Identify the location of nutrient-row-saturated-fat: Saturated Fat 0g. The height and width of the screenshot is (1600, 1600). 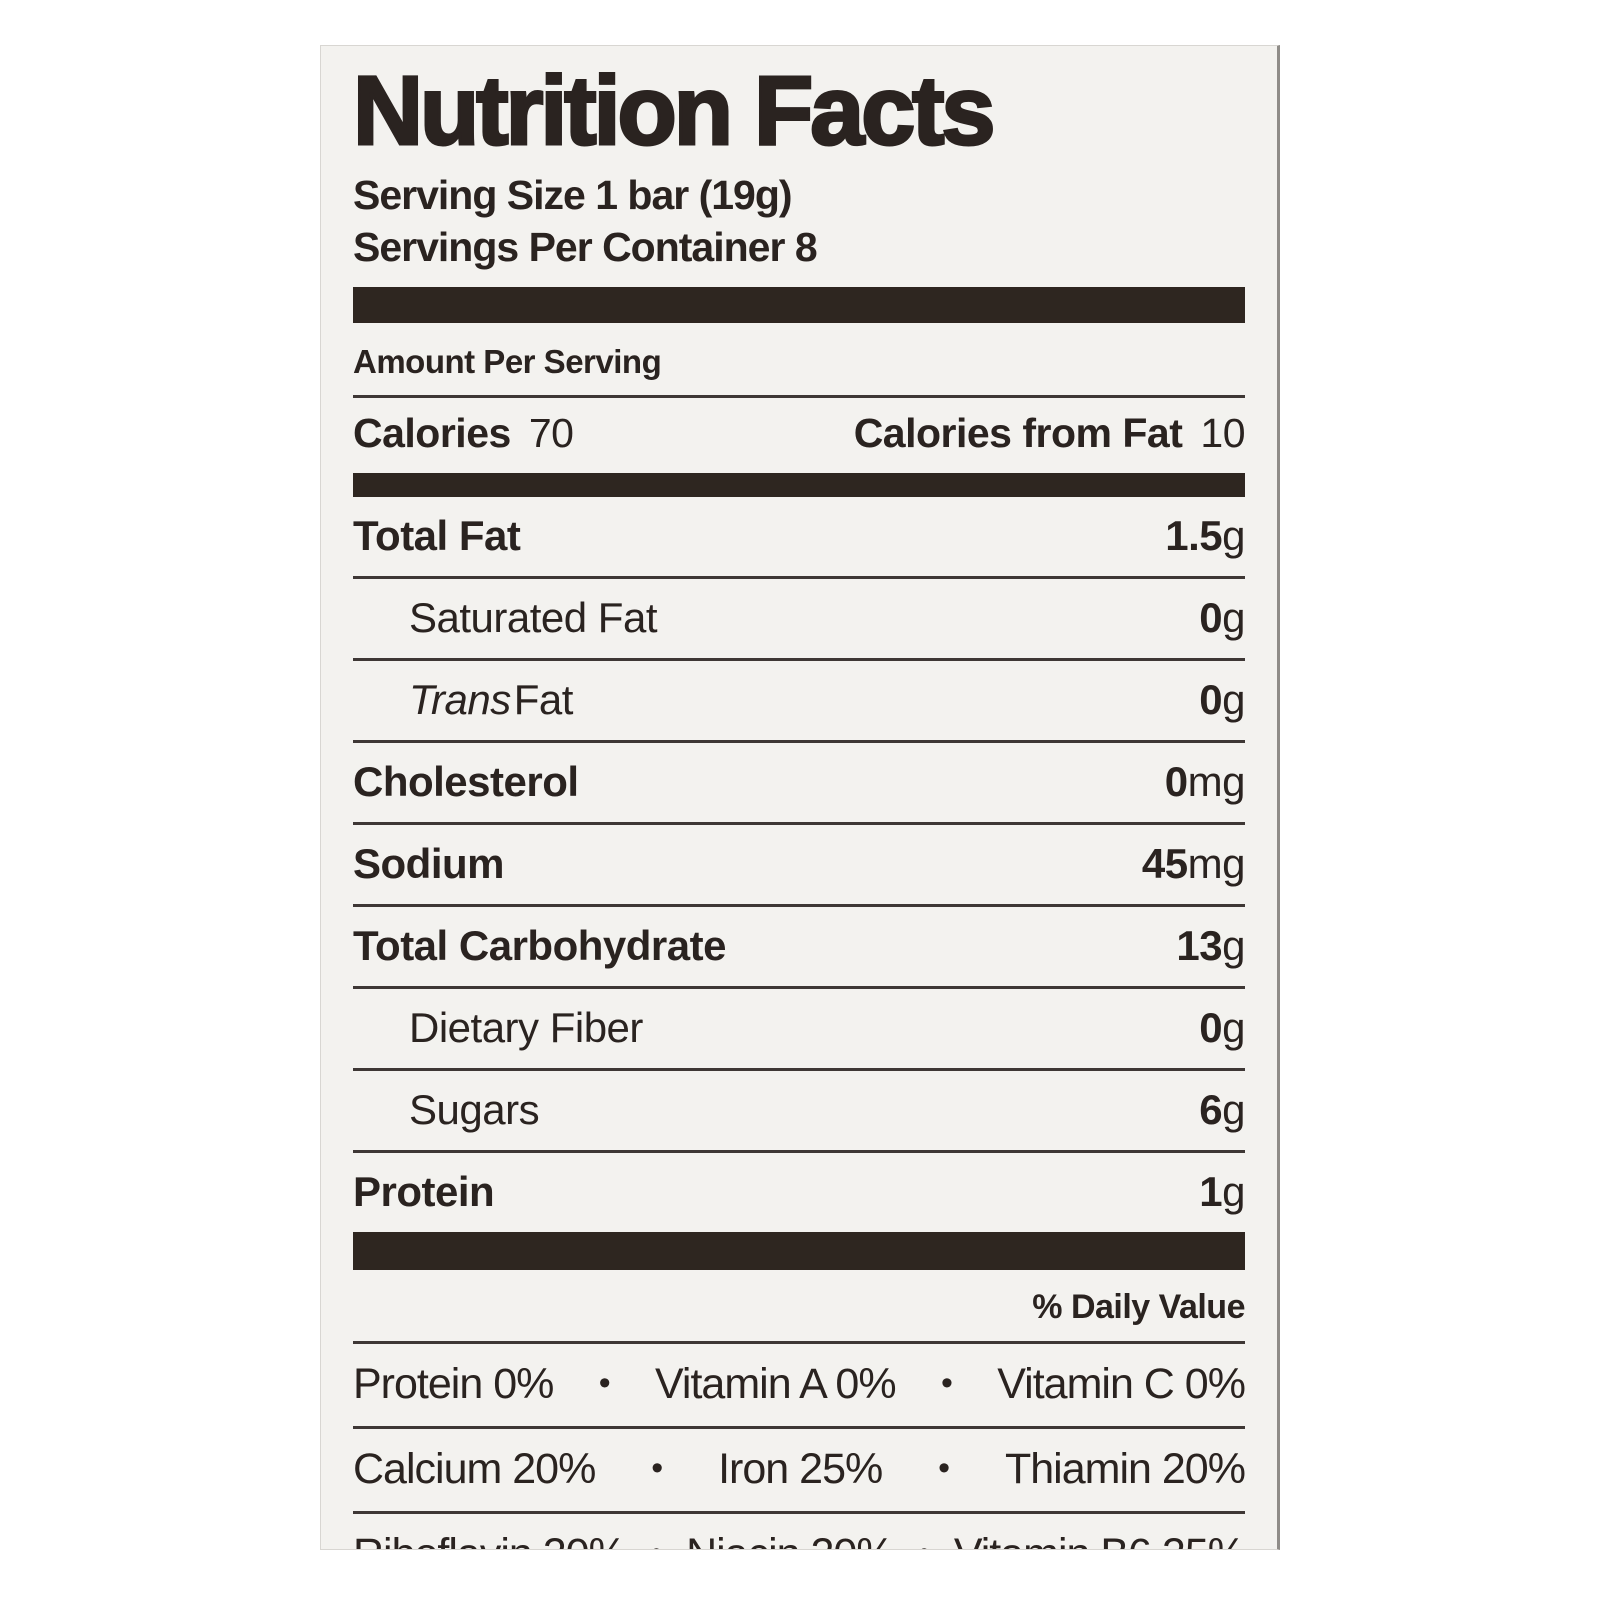
(799, 617).